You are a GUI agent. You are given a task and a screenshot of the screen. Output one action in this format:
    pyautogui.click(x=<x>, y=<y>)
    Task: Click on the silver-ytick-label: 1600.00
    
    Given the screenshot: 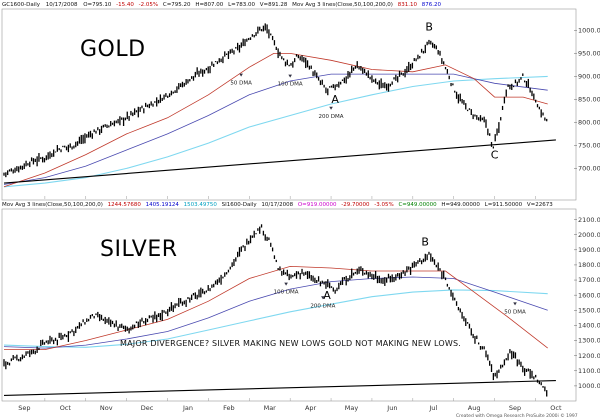 What is the action you would take?
    pyautogui.click(x=589, y=295)
    